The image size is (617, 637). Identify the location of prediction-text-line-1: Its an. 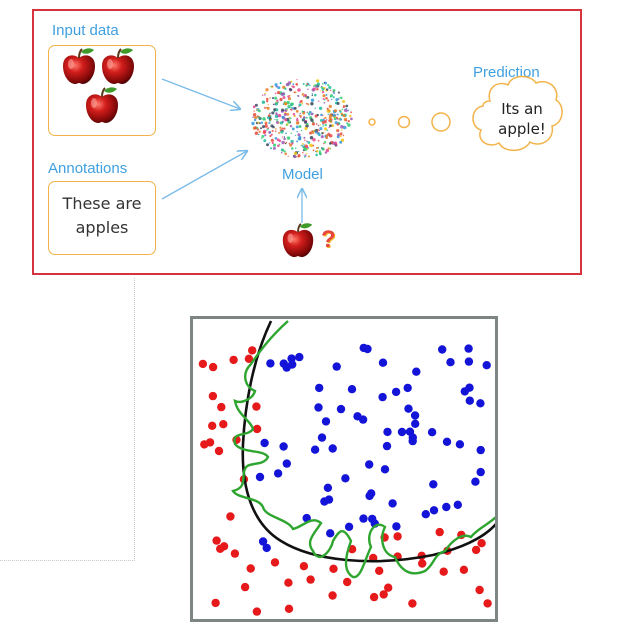
(522, 109).